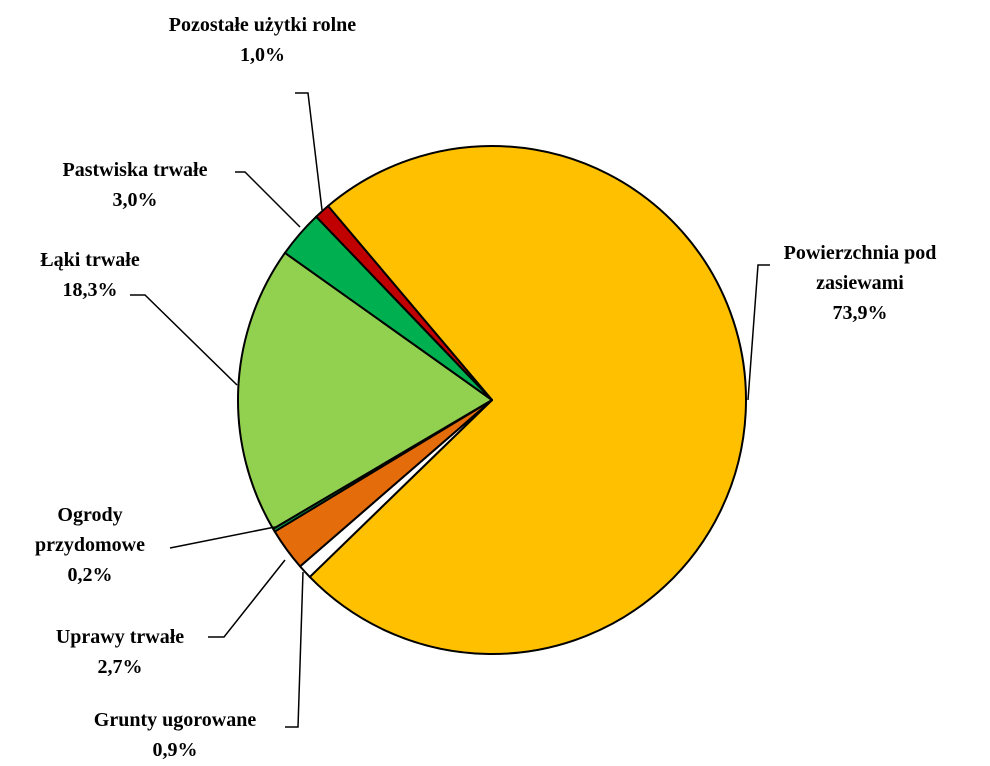 Image resolution: width=990 pixels, height=766 pixels. I want to click on value-label: 2,7%, so click(120, 667).